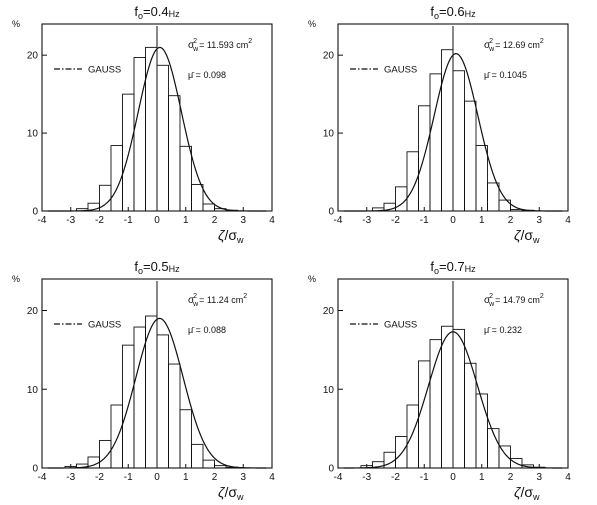 The image size is (597, 505). I want to click on variance-annotation: σ2 w= 11.24 cm2, so click(217, 300).